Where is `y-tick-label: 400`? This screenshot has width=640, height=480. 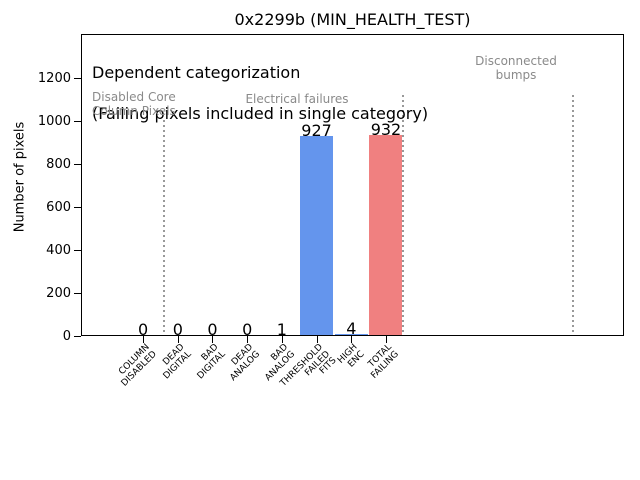
y-tick-label: 400 is located at coordinates (58, 250).